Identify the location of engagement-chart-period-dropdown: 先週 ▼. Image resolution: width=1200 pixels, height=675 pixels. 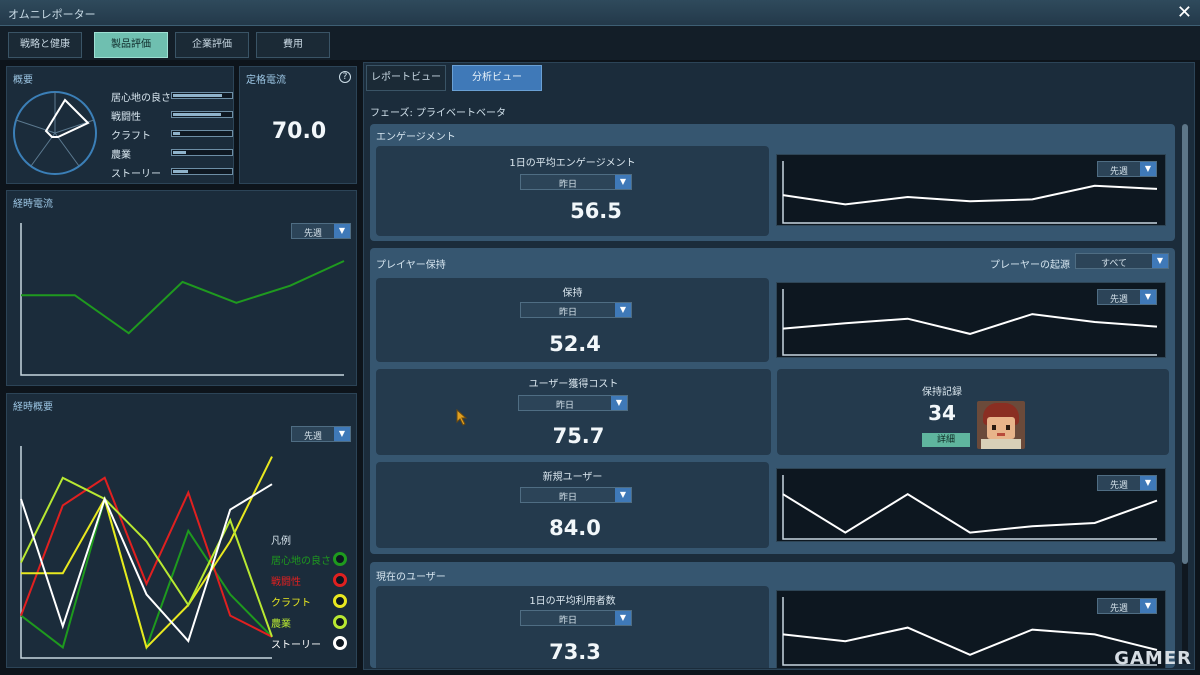
(1127, 169).